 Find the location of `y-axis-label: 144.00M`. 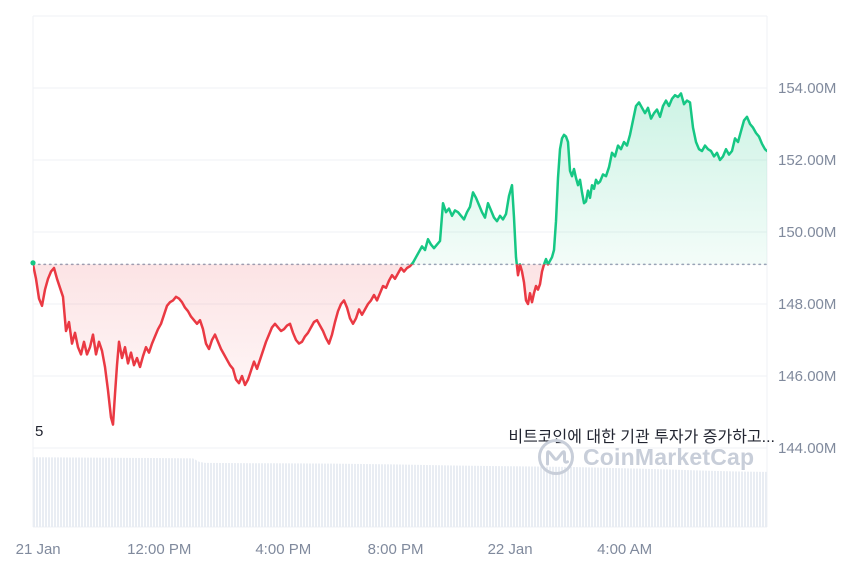

y-axis-label: 144.00M is located at coordinates (807, 448).